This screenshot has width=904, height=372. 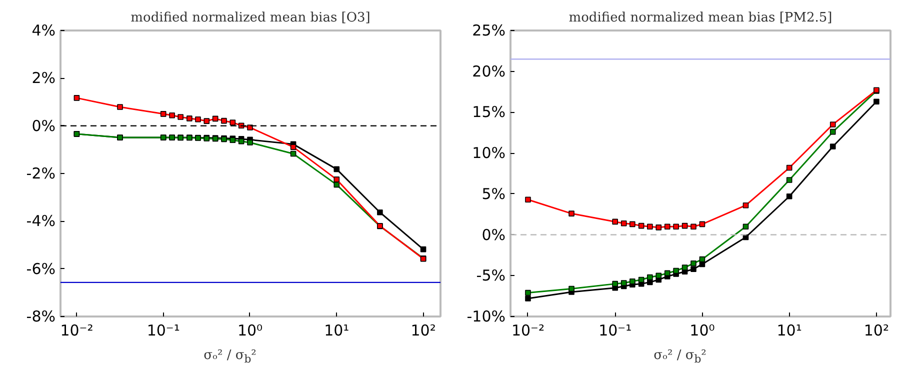 I want to click on y-tick-label: -4%, so click(x=41, y=221).